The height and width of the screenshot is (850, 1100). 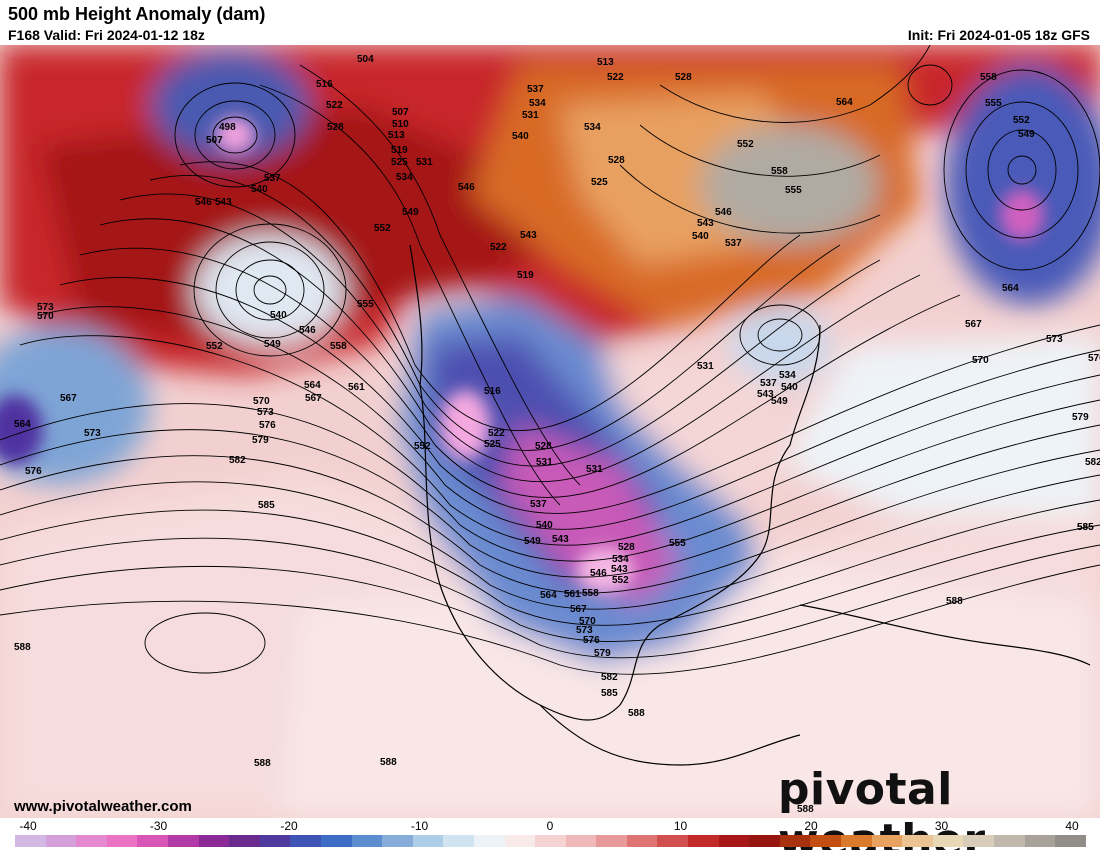 What do you see at coordinates (399, 162) in the screenshot?
I see `contour-label: 525` at bounding box center [399, 162].